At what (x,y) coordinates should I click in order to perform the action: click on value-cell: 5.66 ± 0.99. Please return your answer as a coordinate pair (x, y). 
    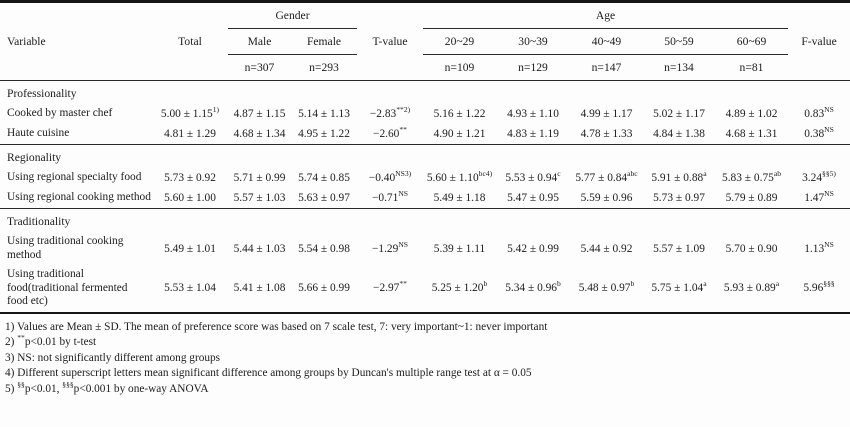
    Looking at the image, I should click on (324, 288).